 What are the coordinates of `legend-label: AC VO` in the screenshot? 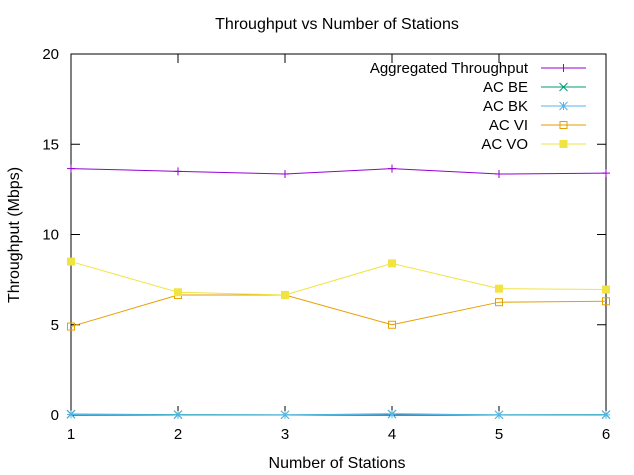 It's located at (504, 144).